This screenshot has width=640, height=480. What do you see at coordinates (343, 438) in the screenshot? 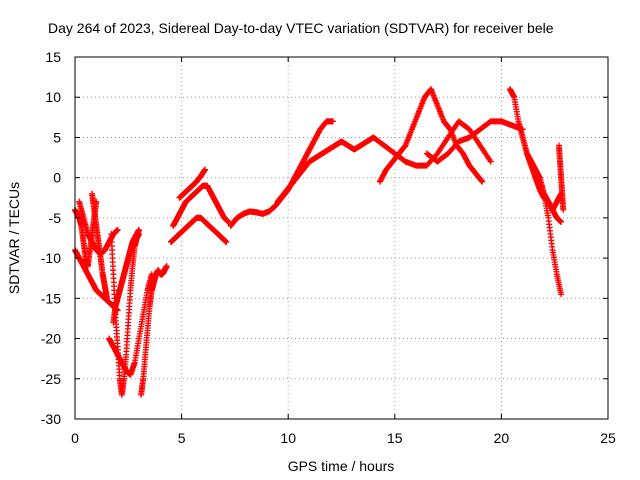
I see `x-tick-labels: 0 5 10 15 20 25` at bounding box center [343, 438].